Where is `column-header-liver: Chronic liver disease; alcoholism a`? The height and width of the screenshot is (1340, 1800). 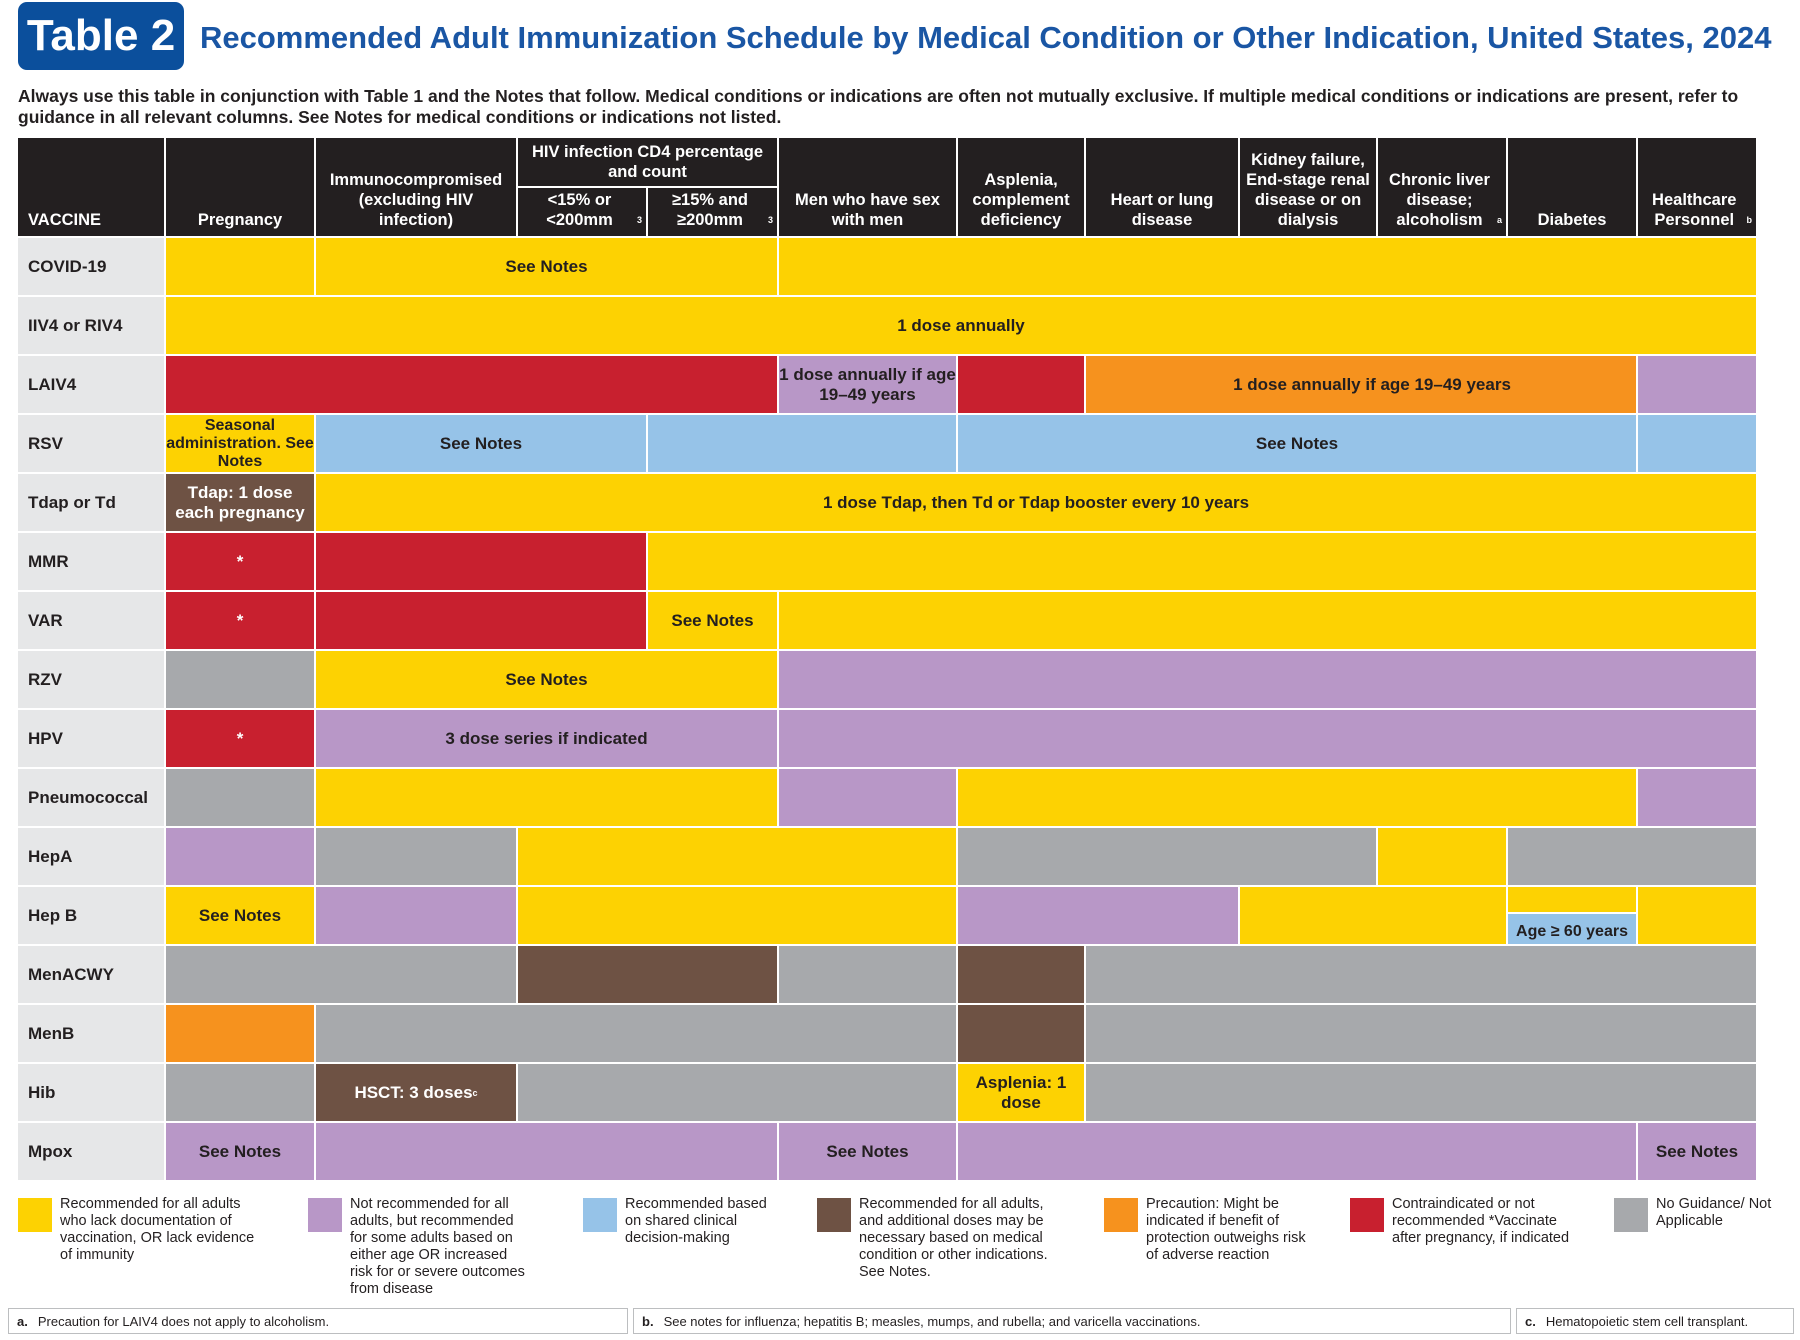
column-header-liver: Chronic liver disease; alcoholism a is located at coordinates (1442, 187).